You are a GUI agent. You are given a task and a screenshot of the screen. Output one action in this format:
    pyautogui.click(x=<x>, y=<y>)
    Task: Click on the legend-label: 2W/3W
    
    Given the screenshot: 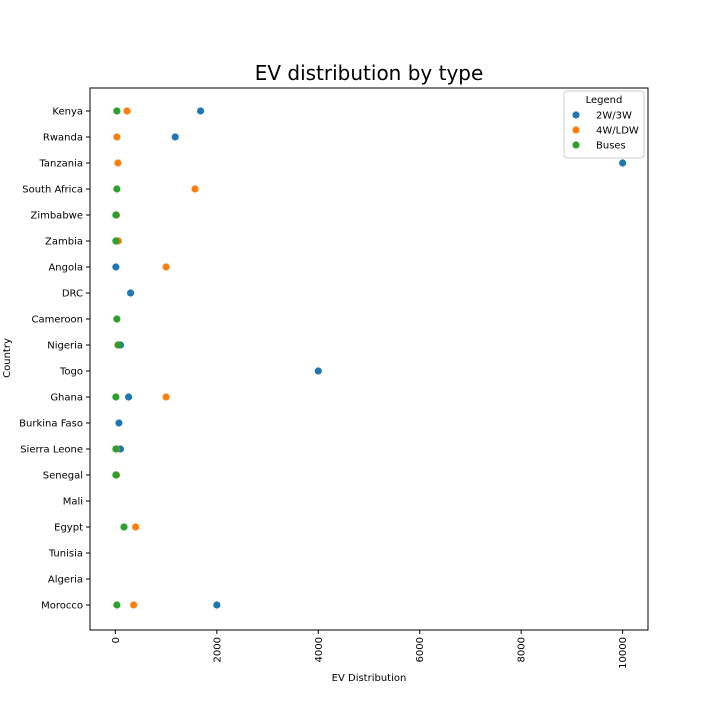 What is the action you would take?
    pyautogui.click(x=614, y=116)
    